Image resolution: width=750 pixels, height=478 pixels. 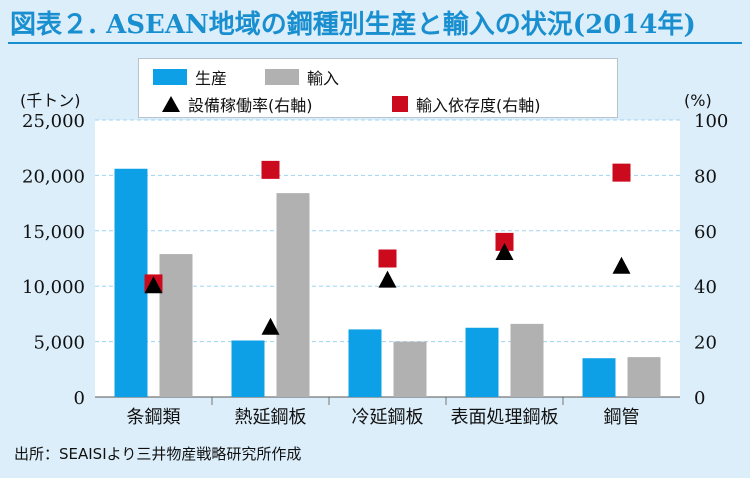 What do you see at coordinates (282, 77) in the screenshot?
I see `legend-swatch-imports` at bounding box center [282, 77].